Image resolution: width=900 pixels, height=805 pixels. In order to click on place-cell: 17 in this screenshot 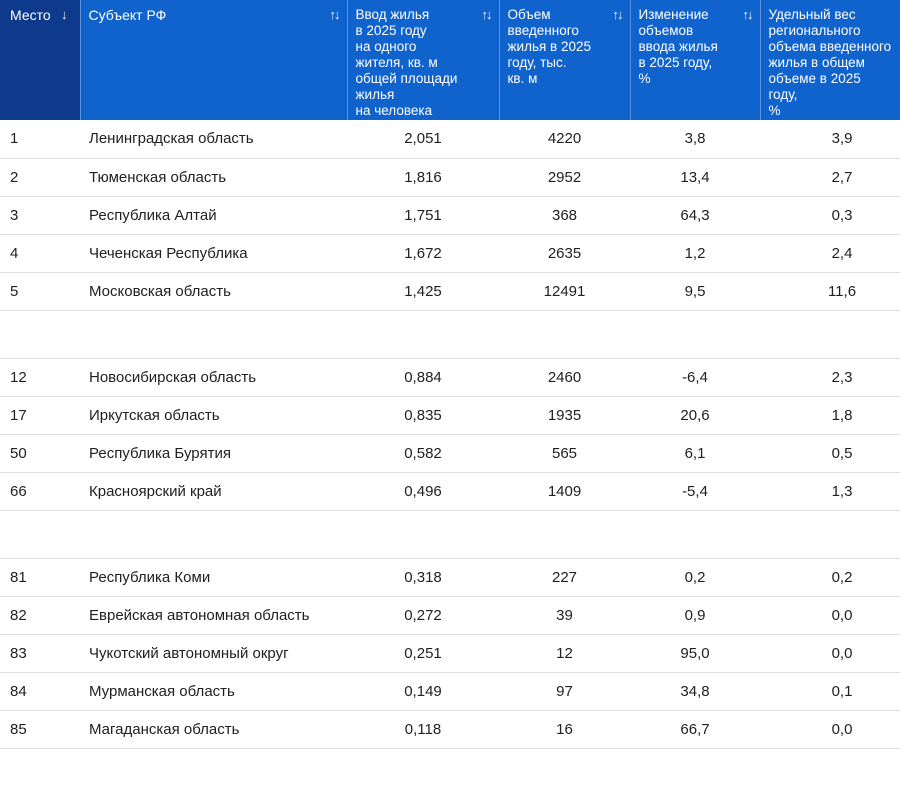, I will do `click(40, 415)`.